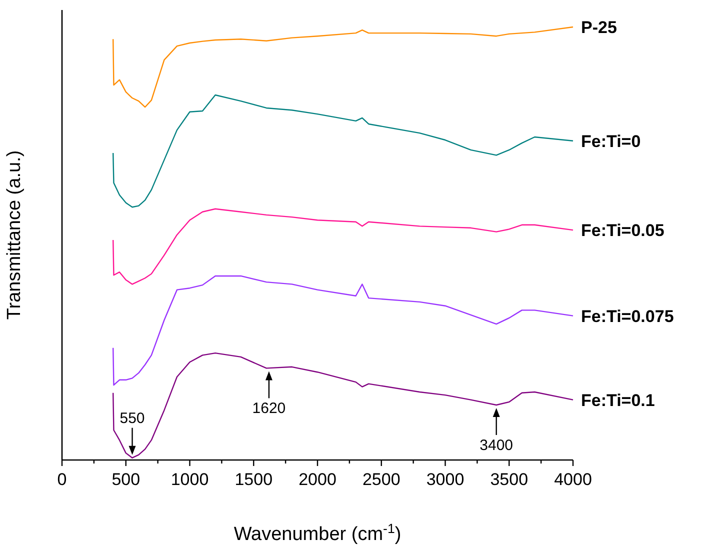 The width and height of the screenshot is (707, 554). I want to click on x-tick-label: 500, so click(126, 479).